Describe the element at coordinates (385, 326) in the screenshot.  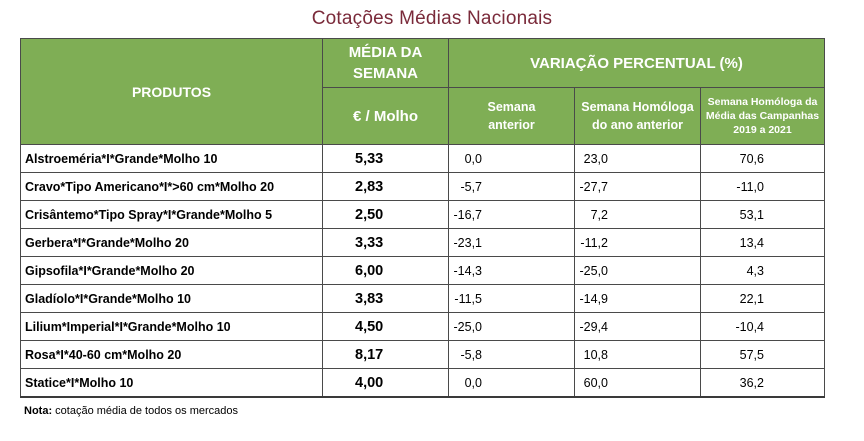
I see `weekly-average-cell: 4,50` at that location.